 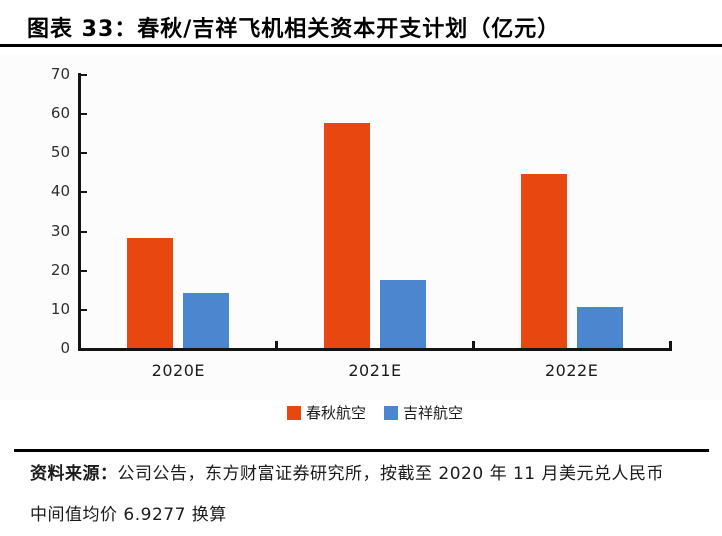 I want to click on bar-2022E-春秋航空, so click(x=543, y=260).